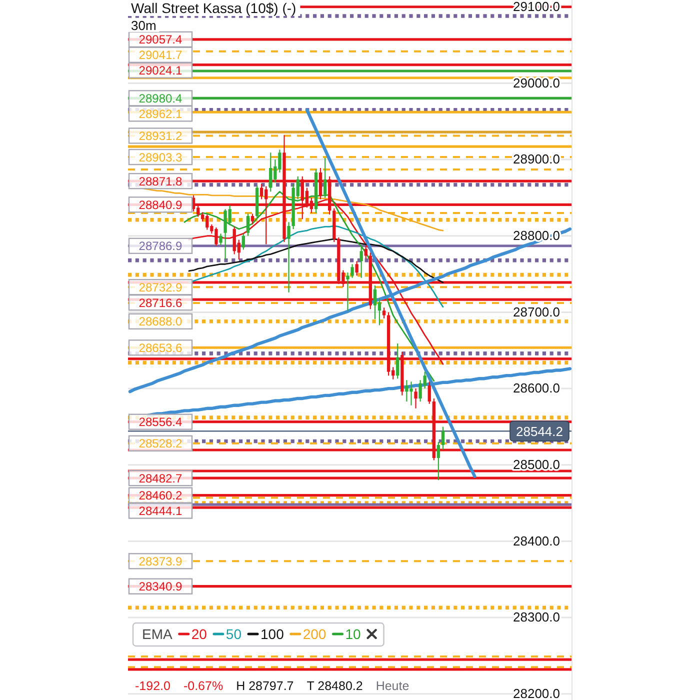 The width and height of the screenshot is (700, 700). What do you see at coordinates (536, 82) in the screenshot?
I see `y-tick-label: 29000.0` at bounding box center [536, 82].